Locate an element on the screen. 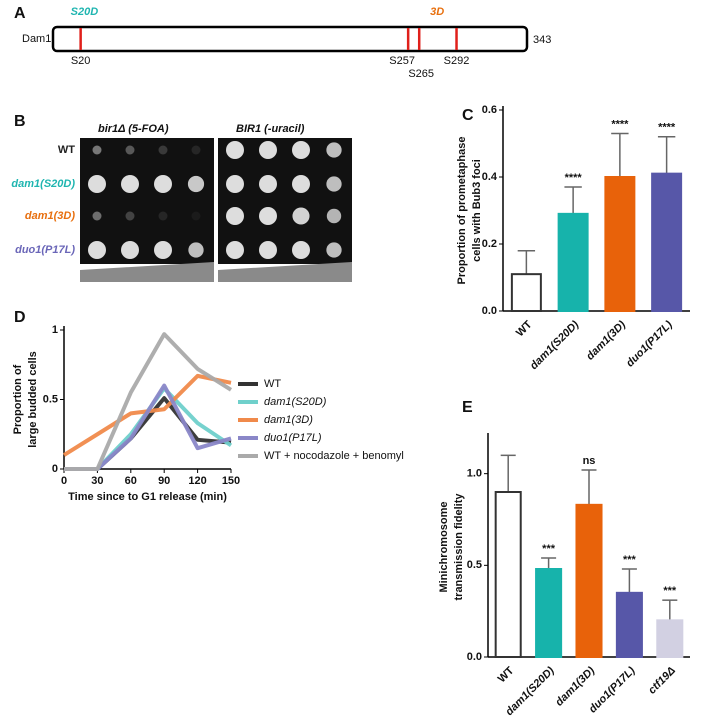 This screenshot has width=709, height=719. x-tick-label: duo1(P17L) is located at coordinates (649, 343).